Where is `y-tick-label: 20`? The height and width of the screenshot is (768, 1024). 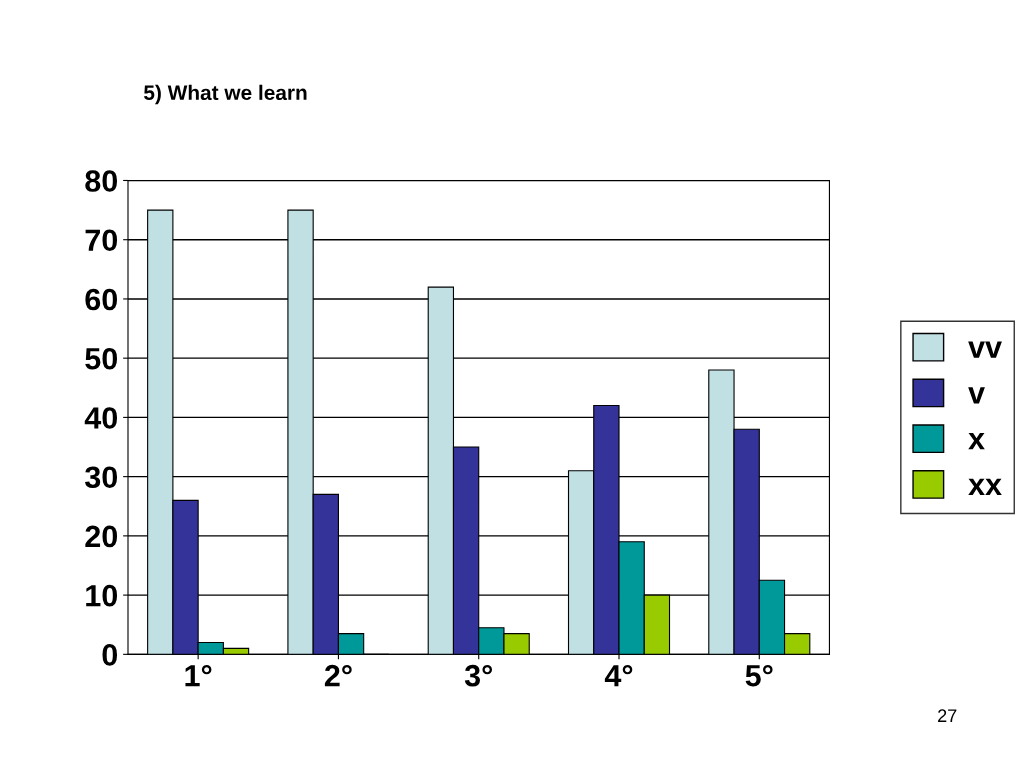
y-tick-label: 20 is located at coordinates (101, 536).